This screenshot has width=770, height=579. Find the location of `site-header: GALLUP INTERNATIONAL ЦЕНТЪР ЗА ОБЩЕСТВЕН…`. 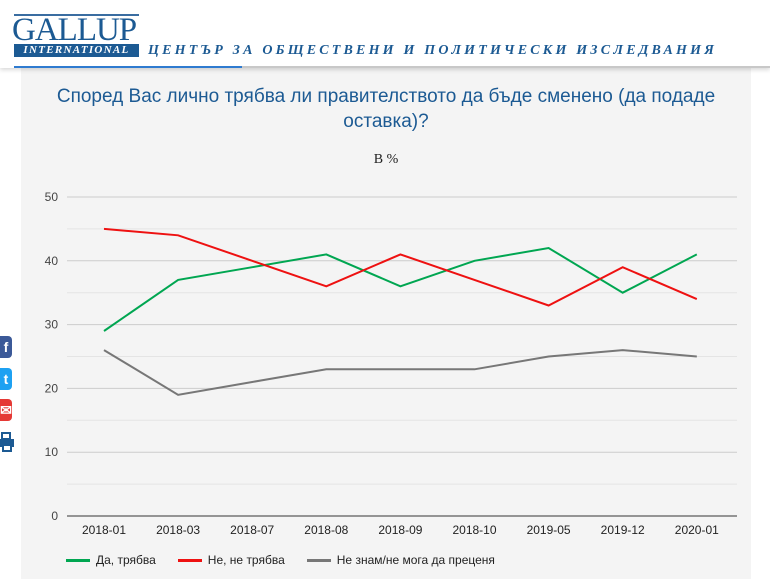

site-header: GALLUP INTERNATIONAL ЦЕНТЪР ЗА ОБЩЕСТВЕН… is located at coordinates (385, 34).